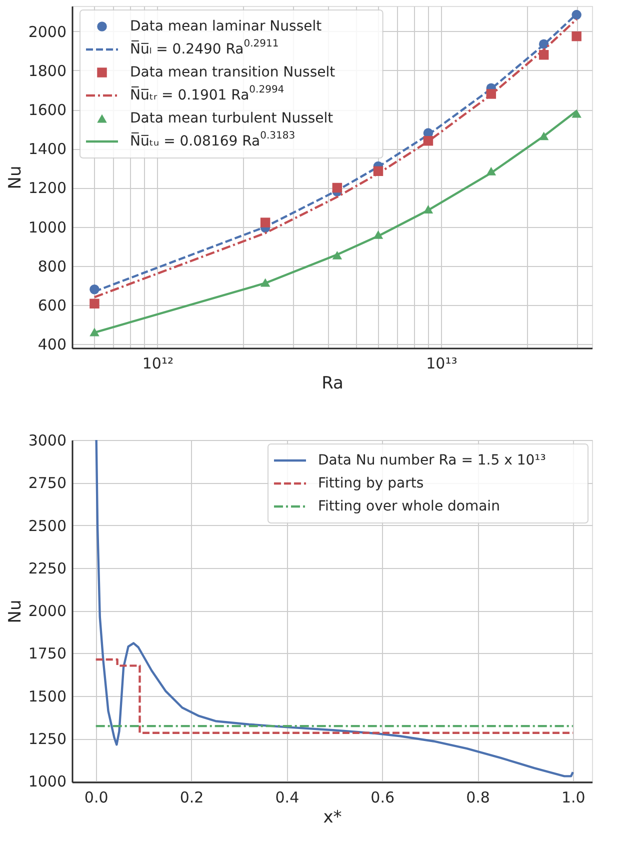 The height and width of the screenshot is (867, 623). I want to click on y-tick-label: 1800, so click(47, 71).